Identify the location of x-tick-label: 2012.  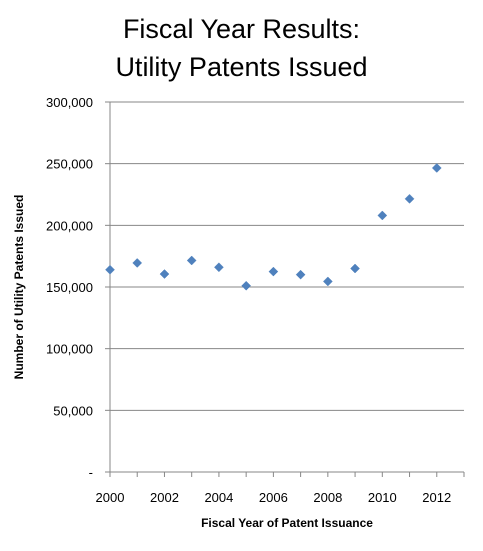
(436, 497).